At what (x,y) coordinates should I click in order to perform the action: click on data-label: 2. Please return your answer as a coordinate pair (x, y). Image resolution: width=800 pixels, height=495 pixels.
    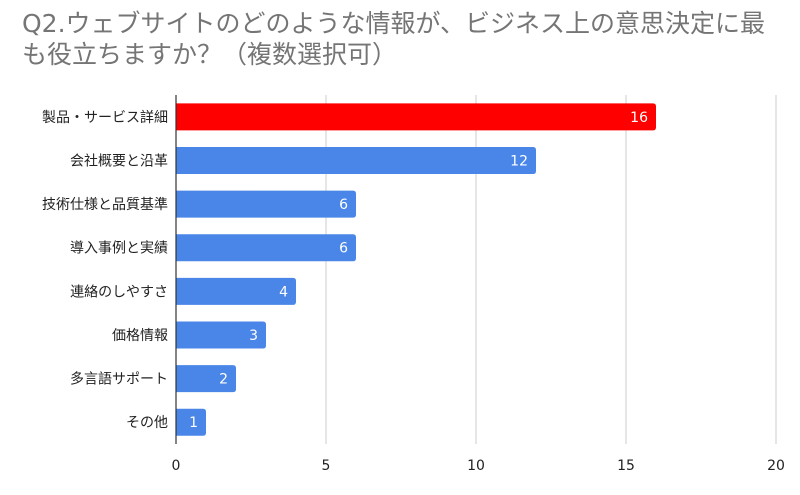
    Looking at the image, I should click on (223, 380).